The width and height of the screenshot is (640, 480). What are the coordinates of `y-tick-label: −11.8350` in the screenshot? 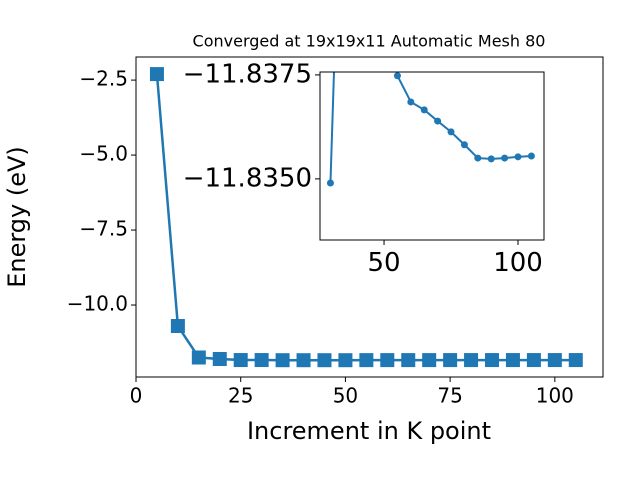 It's located at (247, 178).